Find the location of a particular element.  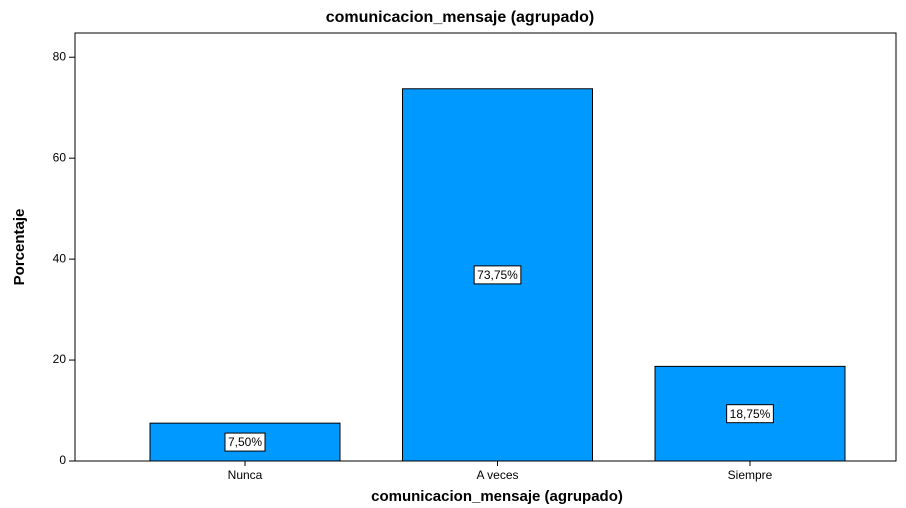

chart-title: comunicacion_mensaje (agrupado) is located at coordinates (460, 17).